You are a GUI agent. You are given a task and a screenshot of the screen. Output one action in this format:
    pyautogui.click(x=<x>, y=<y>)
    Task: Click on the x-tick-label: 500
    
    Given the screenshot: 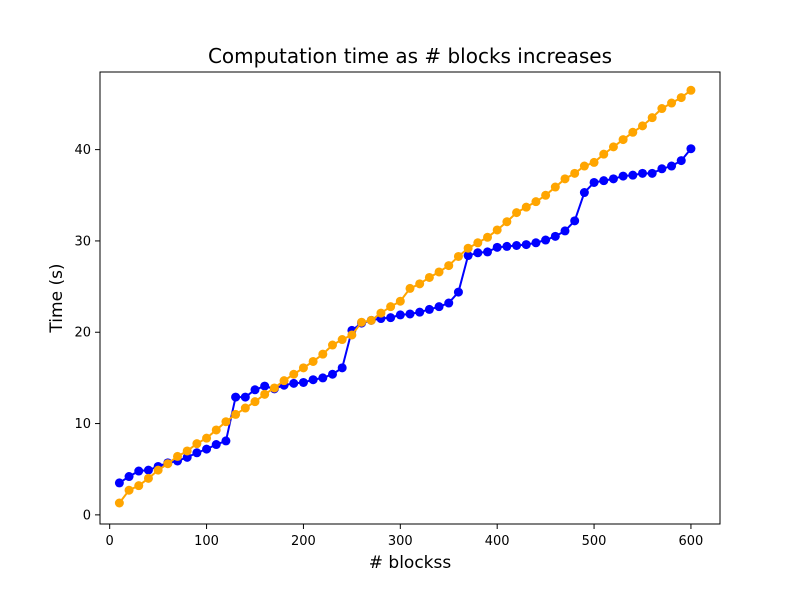 What is the action you would take?
    pyautogui.click(x=594, y=541)
    